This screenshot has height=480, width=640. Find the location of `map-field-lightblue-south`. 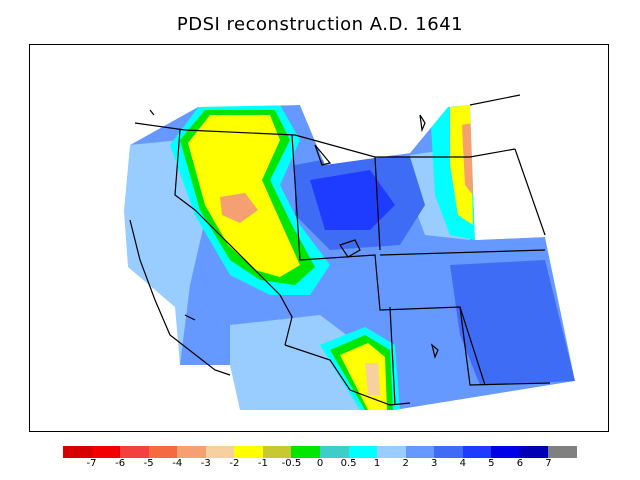

map-field-lightblue-south is located at coordinates (295, 362).